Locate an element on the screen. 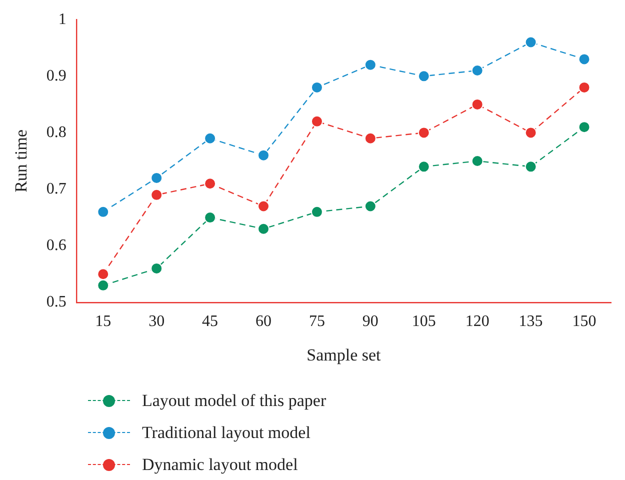 This screenshot has height=480, width=625. x-tick-label: 45 is located at coordinates (210, 321).